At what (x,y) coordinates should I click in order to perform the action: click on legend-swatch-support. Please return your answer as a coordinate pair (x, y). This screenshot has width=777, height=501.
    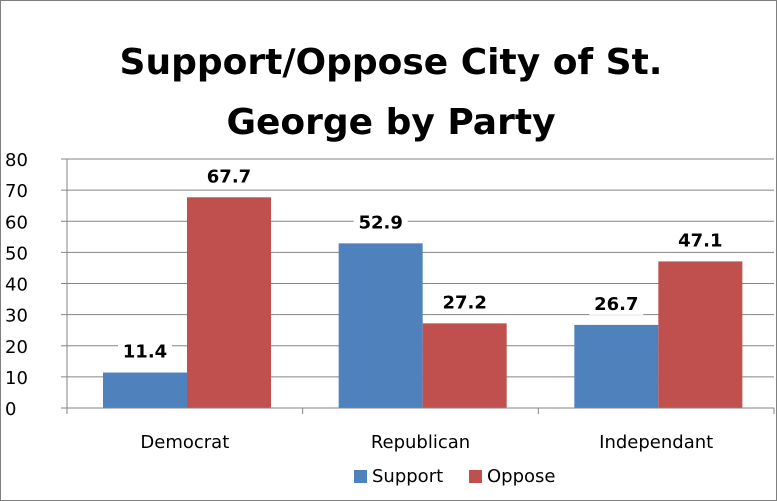
    Looking at the image, I should click on (360, 476).